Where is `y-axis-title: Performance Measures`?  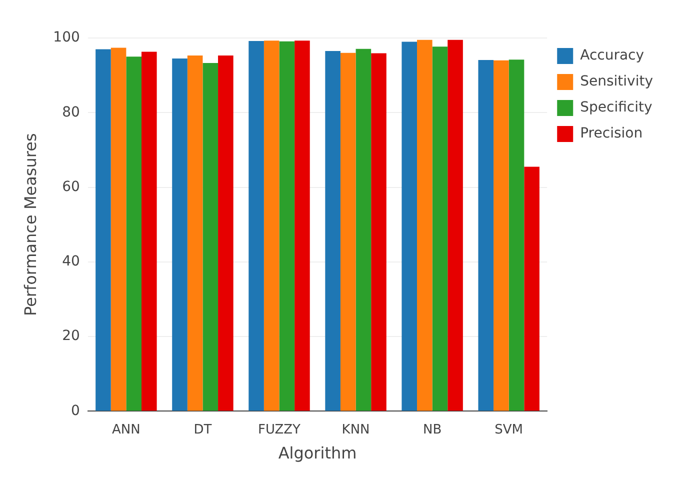 y-axis-title: Performance Measures is located at coordinates (30, 224).